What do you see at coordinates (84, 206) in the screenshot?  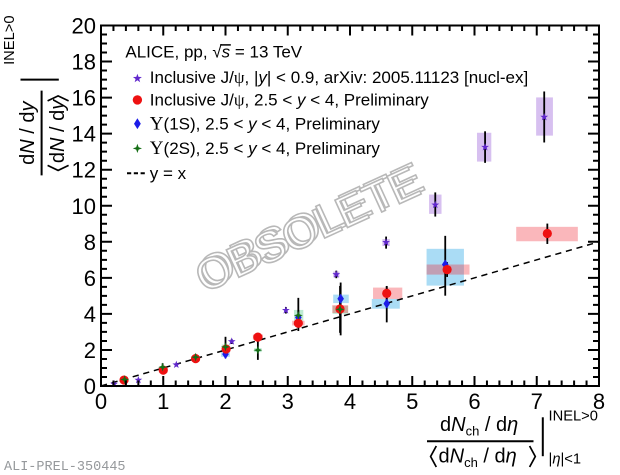 I see `svg-text: 10` at bounding box center [84, 206].